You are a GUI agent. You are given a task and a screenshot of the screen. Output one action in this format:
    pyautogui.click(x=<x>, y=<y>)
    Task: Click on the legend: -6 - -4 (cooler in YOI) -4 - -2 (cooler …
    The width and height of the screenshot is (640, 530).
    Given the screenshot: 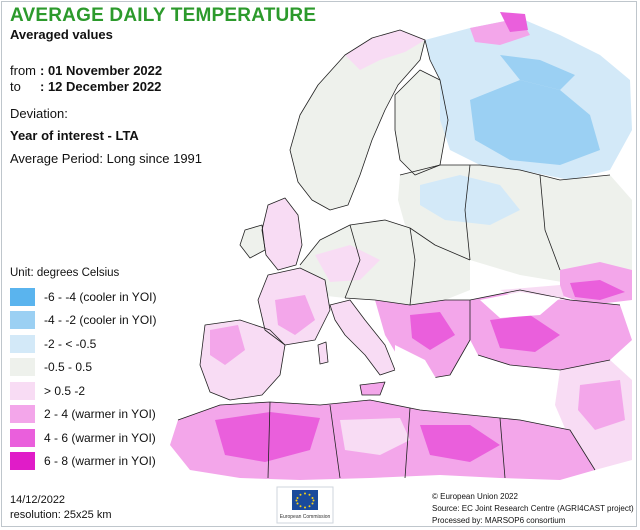 What is the action you would take?
    pyautogui.click(x=83, y=379)
    